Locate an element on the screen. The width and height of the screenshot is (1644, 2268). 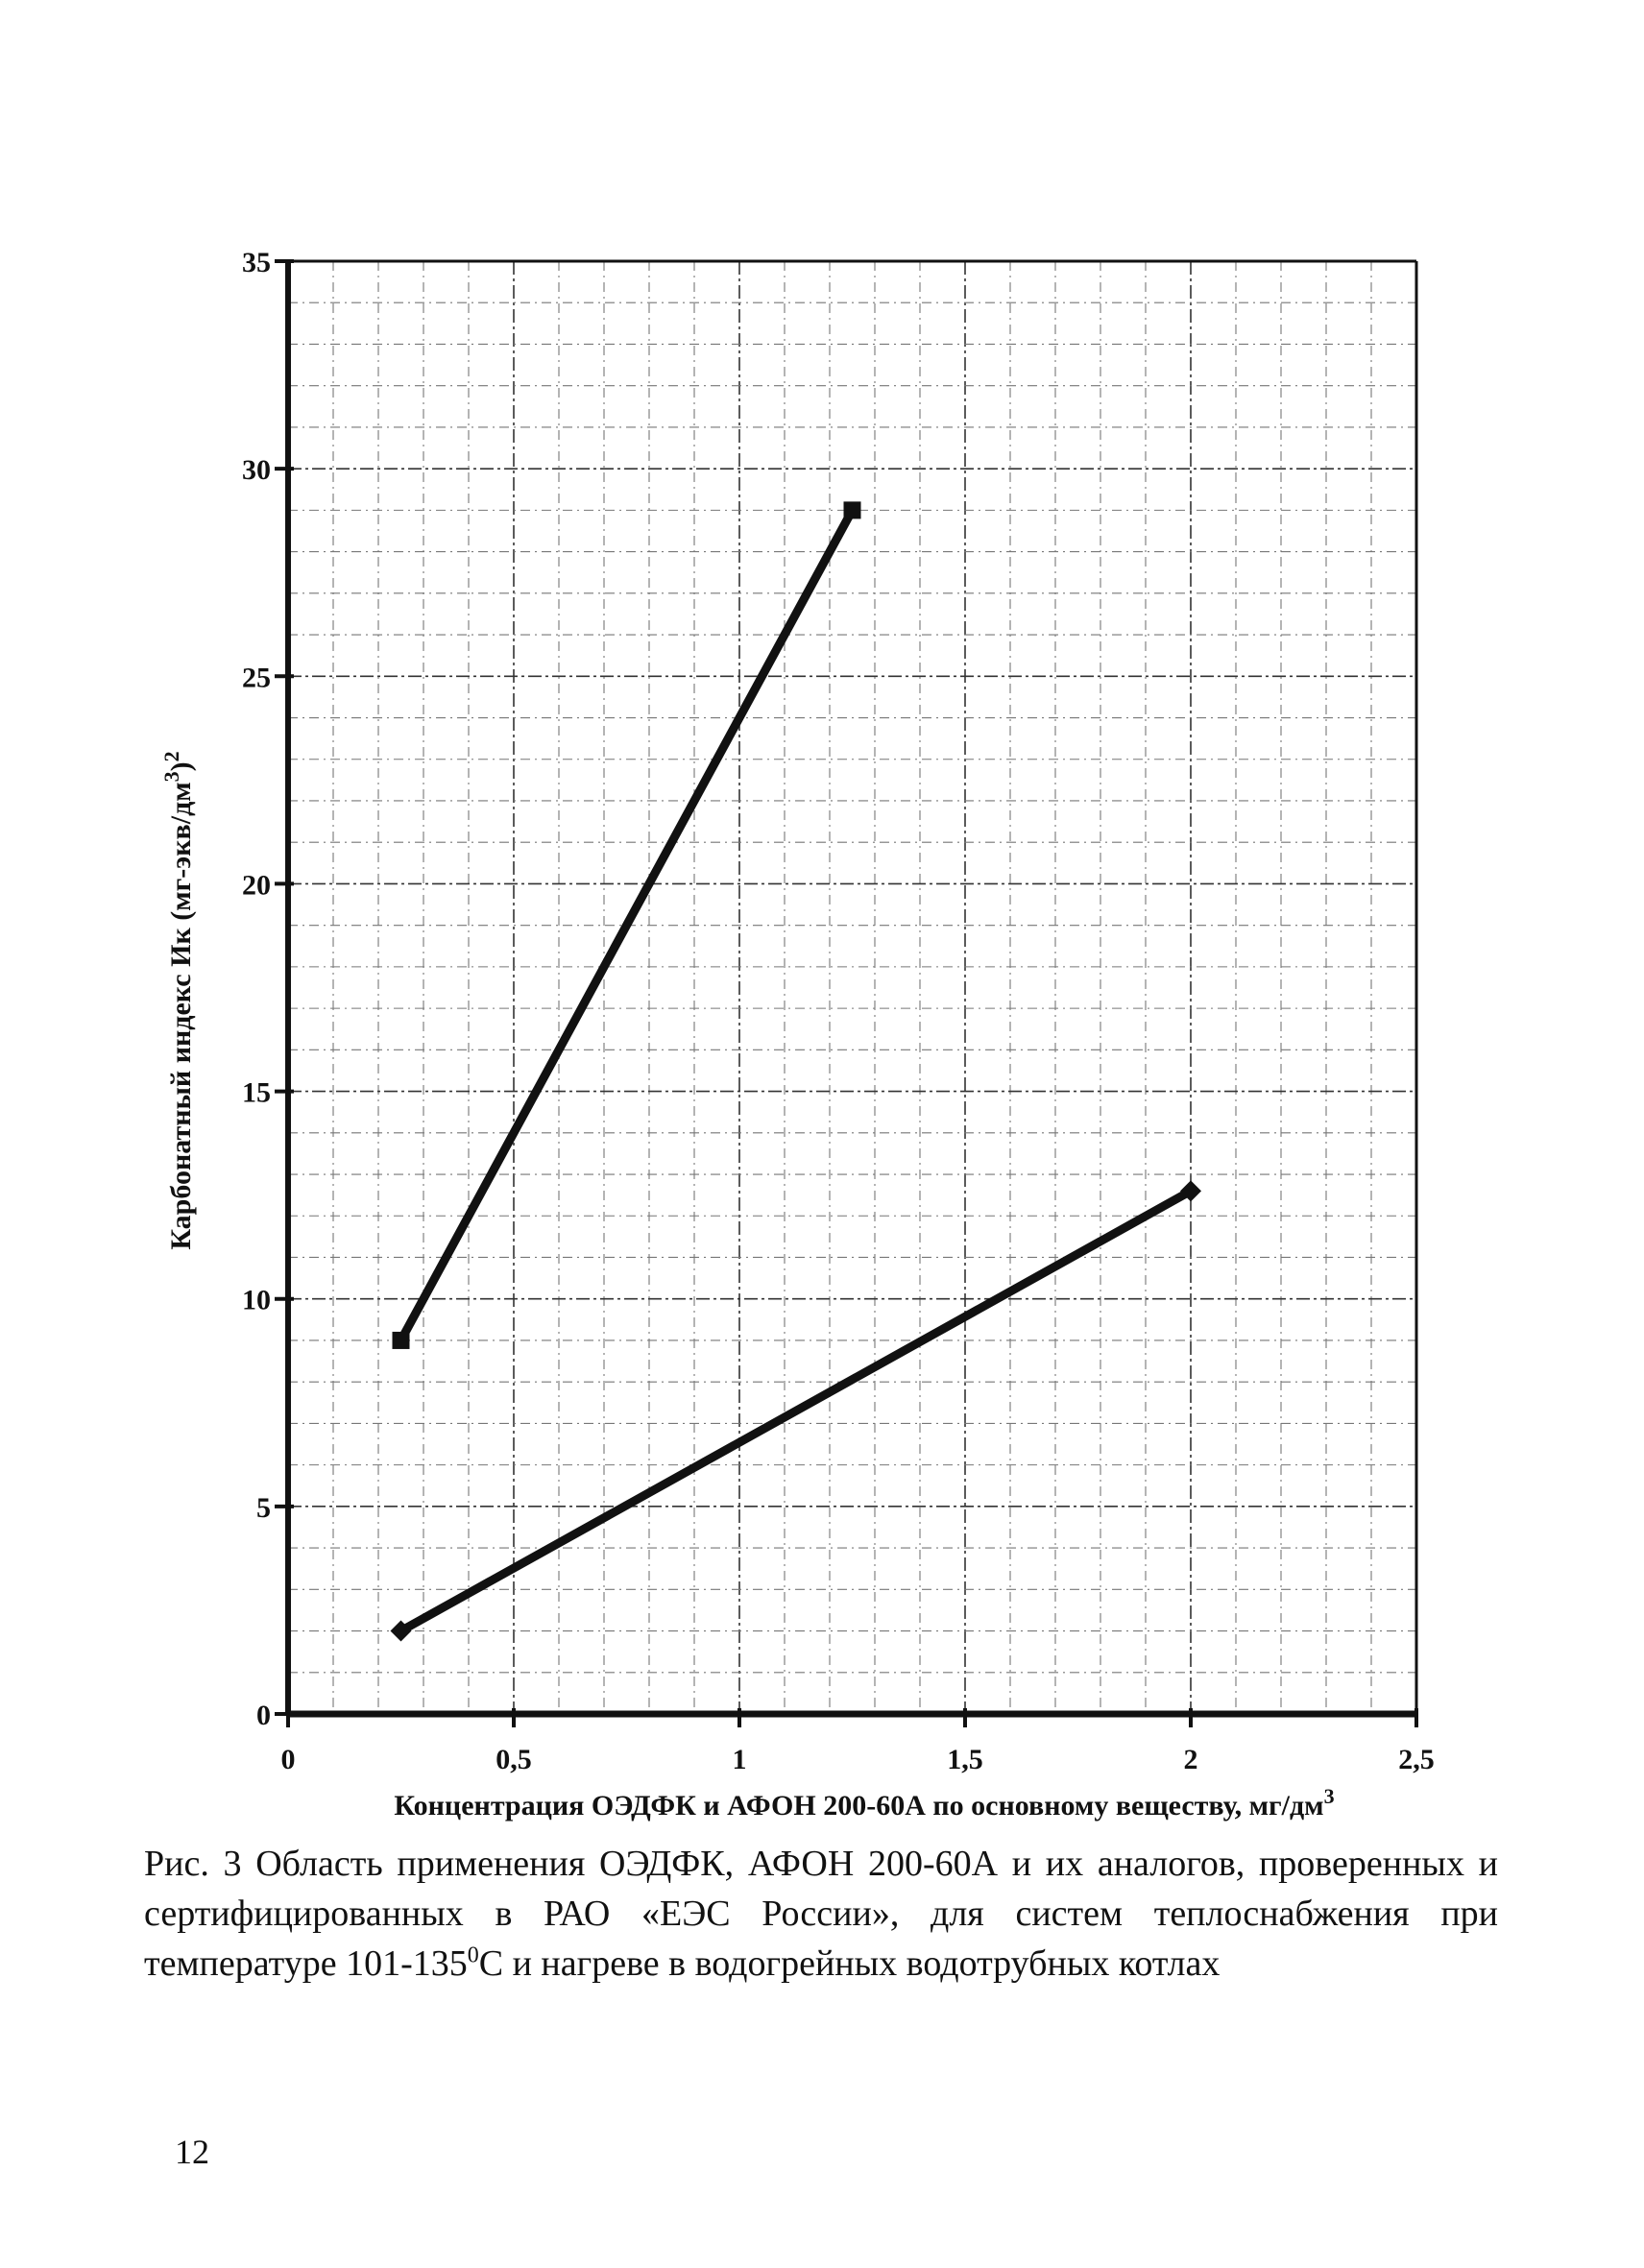
page-number: 12 is located at coordinates (192, 2152).